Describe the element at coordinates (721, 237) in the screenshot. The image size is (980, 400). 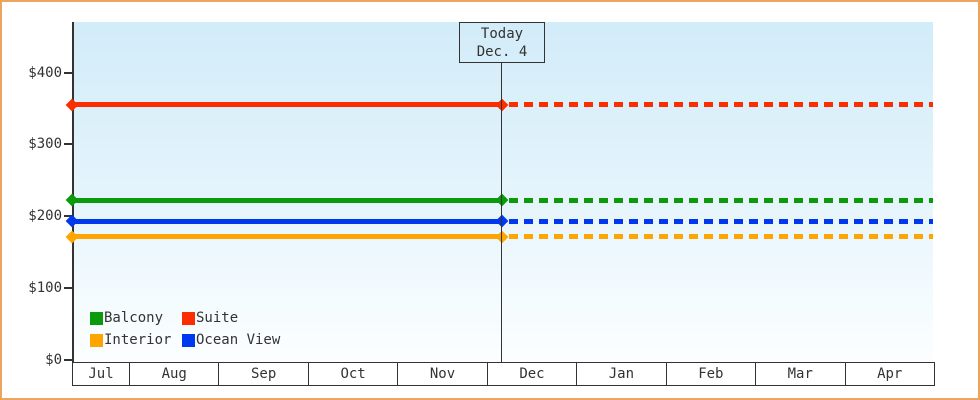
I see `series-line-dashed-interior` at that location.